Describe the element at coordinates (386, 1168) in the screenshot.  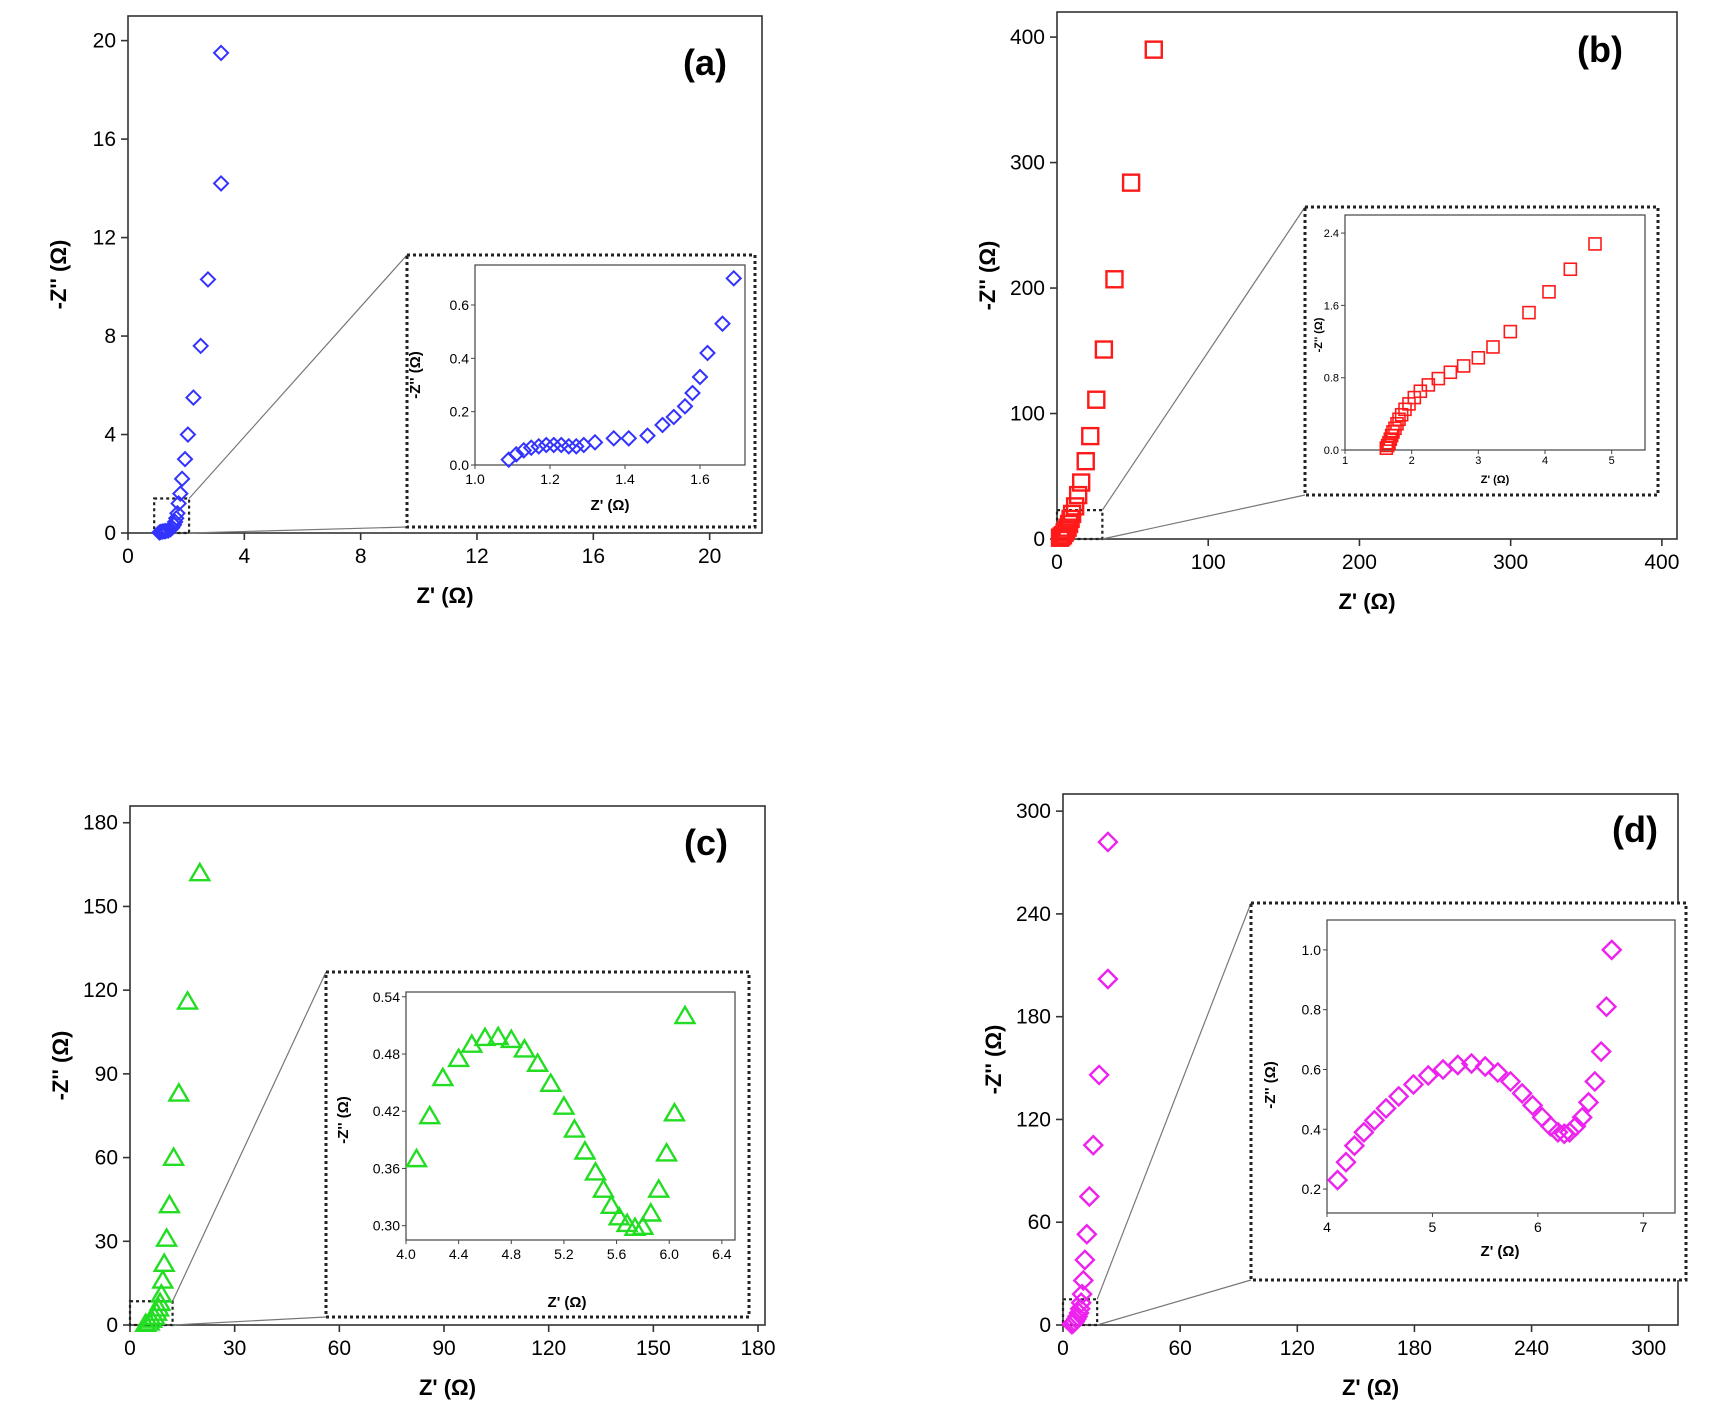
I see `inset-y-tick-label: 0.36` at that location.